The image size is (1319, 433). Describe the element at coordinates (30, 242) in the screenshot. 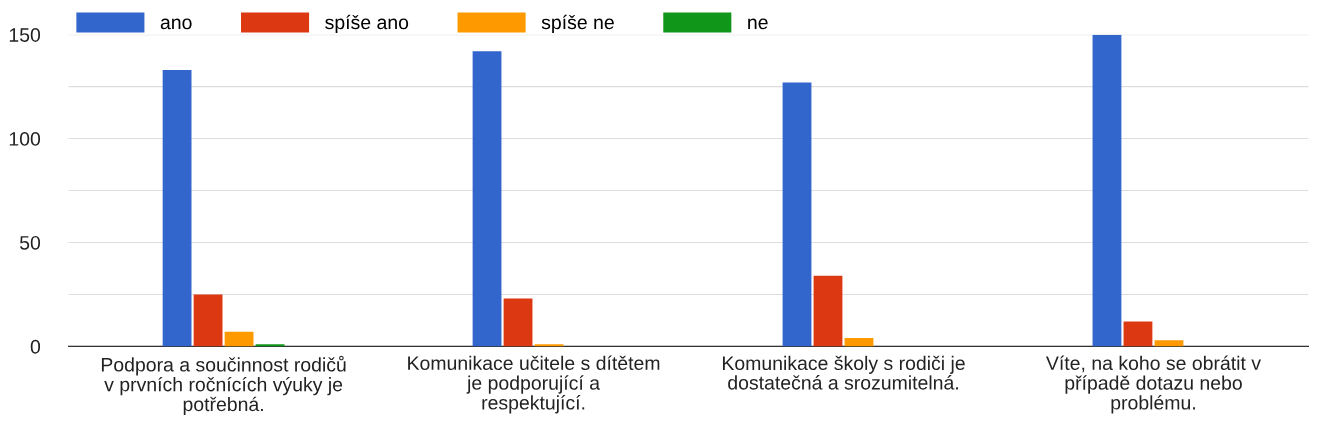

I see `y-tick-label: 50` at that location.